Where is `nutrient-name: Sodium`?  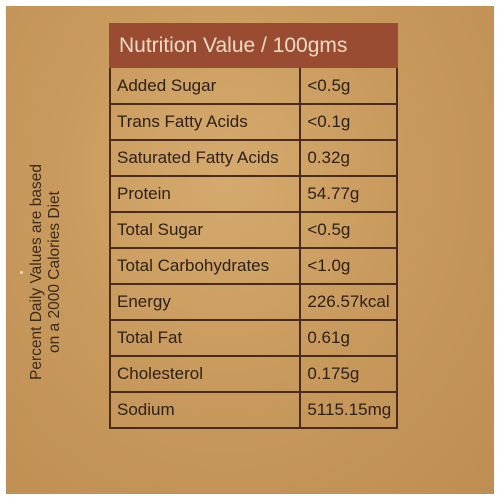 nutrient-name: Sodium is located at coordinates (205, 410).